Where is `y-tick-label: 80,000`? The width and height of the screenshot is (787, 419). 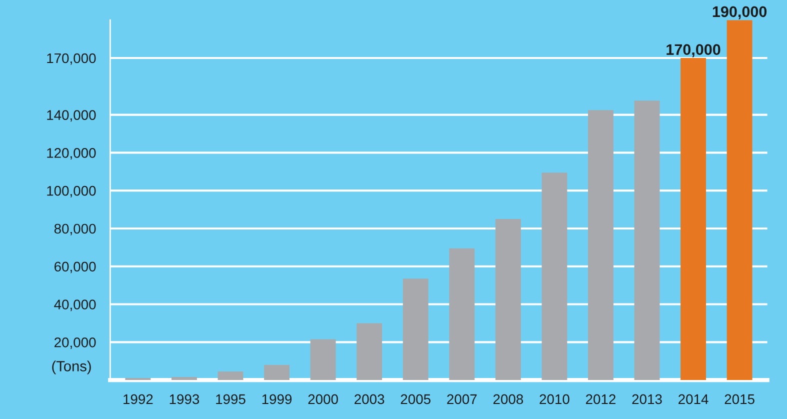
y-tick-label: 80,000 is located at coordinates (75, 230).